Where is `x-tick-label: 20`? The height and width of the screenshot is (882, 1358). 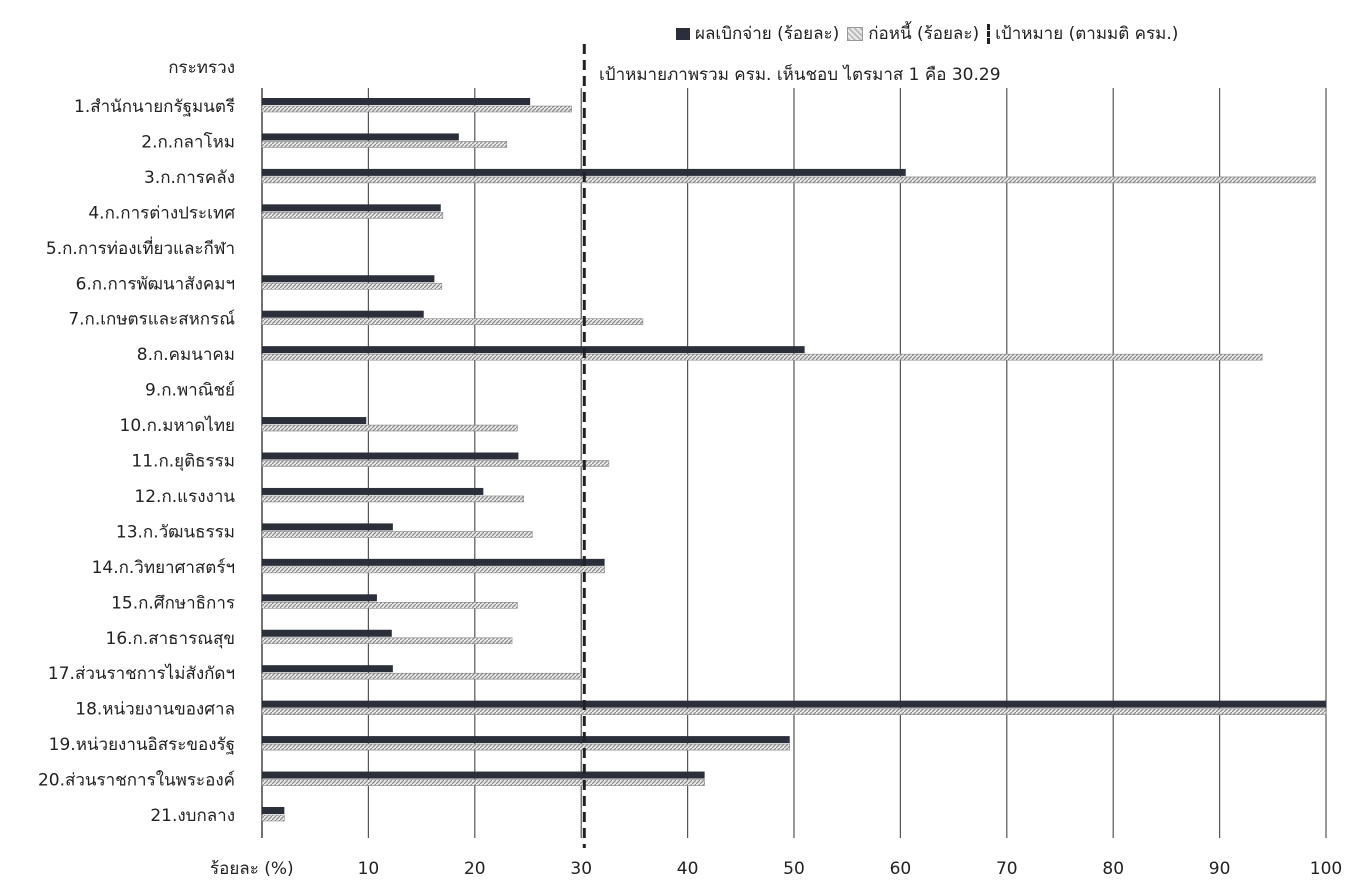 x-tick-label: 20 is located at coordinates (475, 869).